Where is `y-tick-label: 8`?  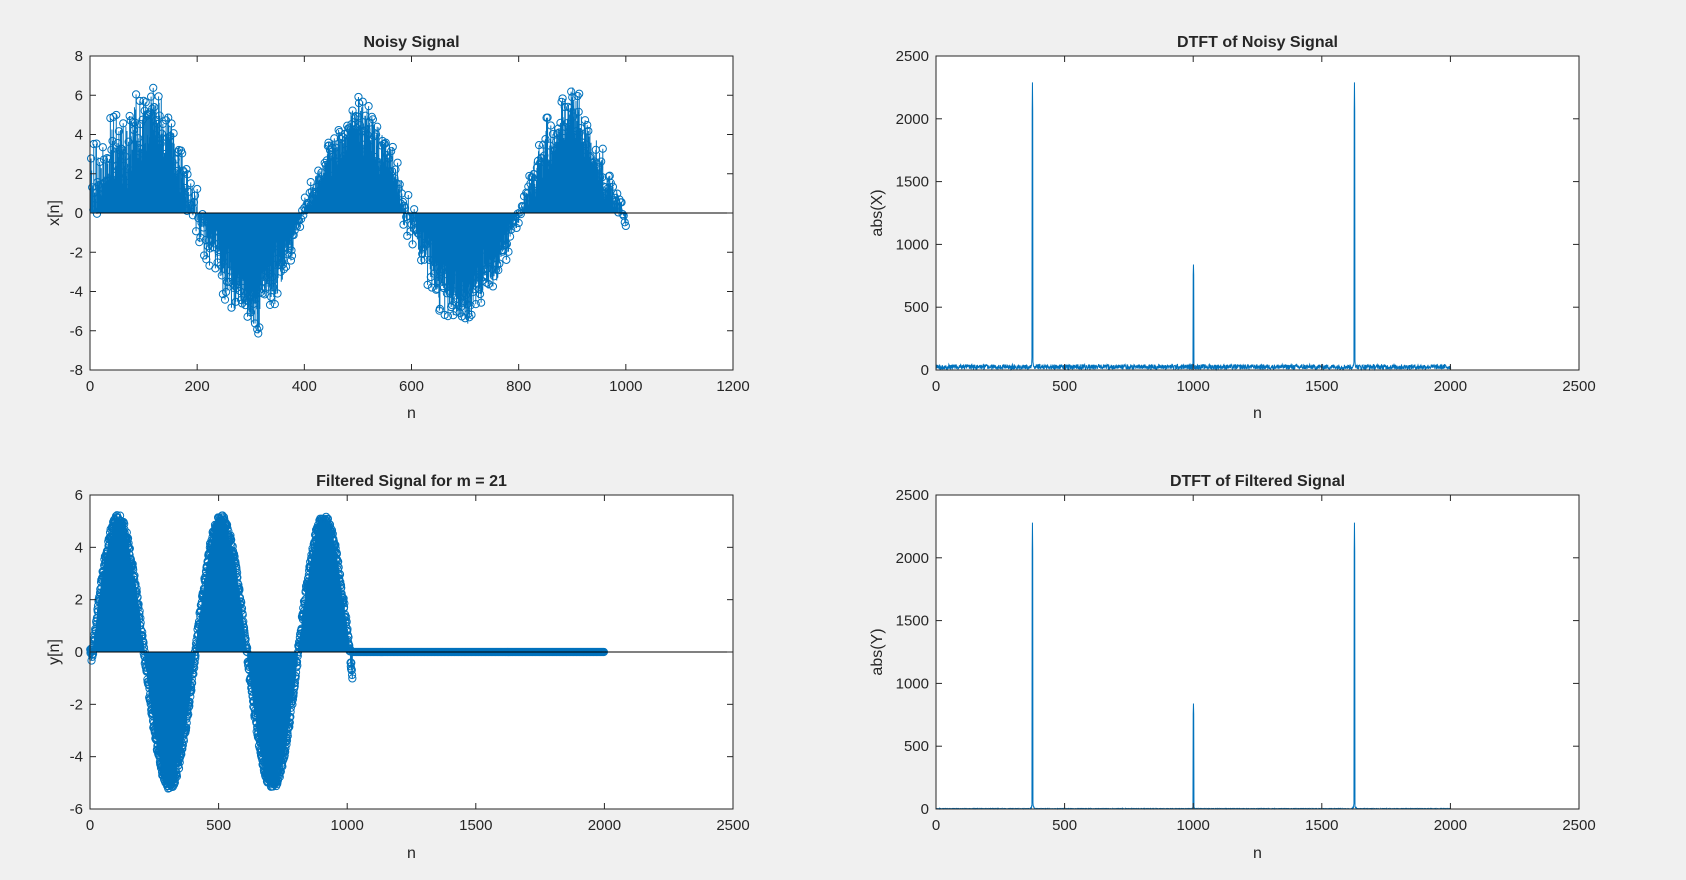
y-tick-label: 8 is located at coordinates (79, 56).